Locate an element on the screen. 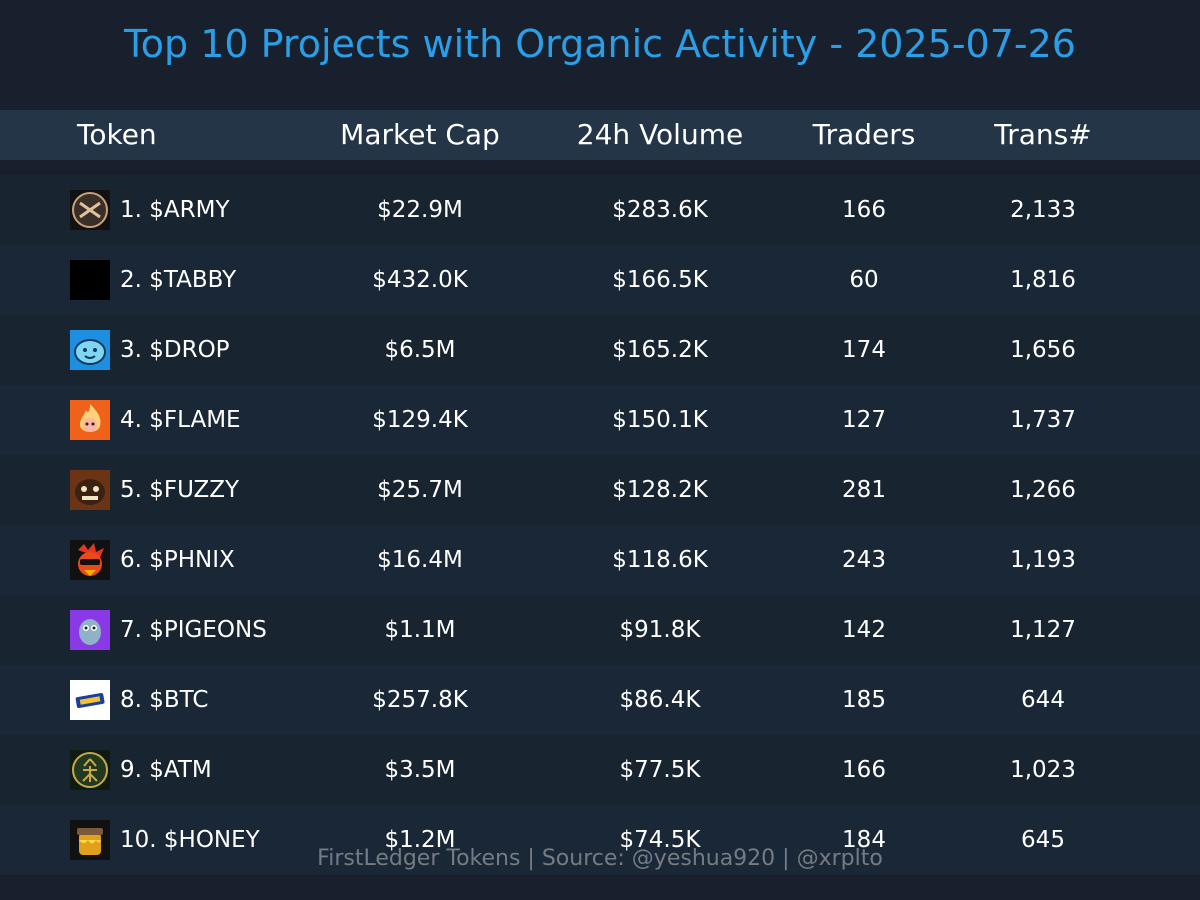 The height and width of the screenshot is (900, 1200). token-cell: 6. $PHNIX is located at coordinates (177, 560).